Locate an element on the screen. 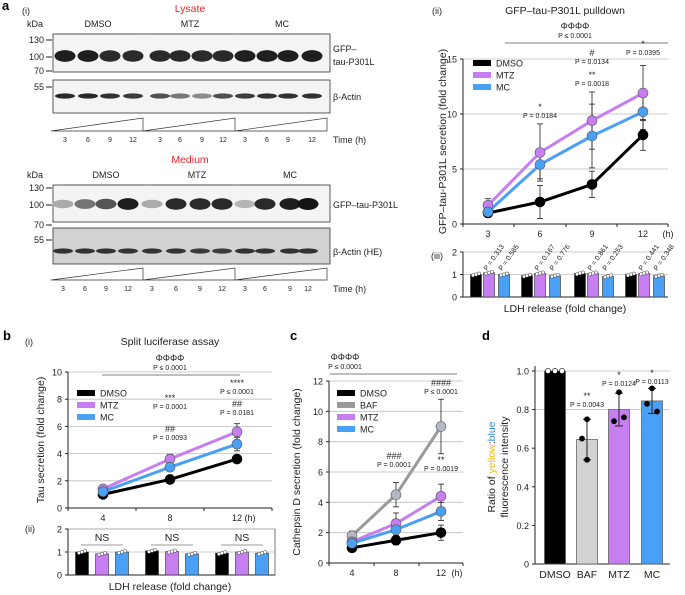 The image size is (685, 595). lane-group-label: DMSO is located at coordinates (106, 175).